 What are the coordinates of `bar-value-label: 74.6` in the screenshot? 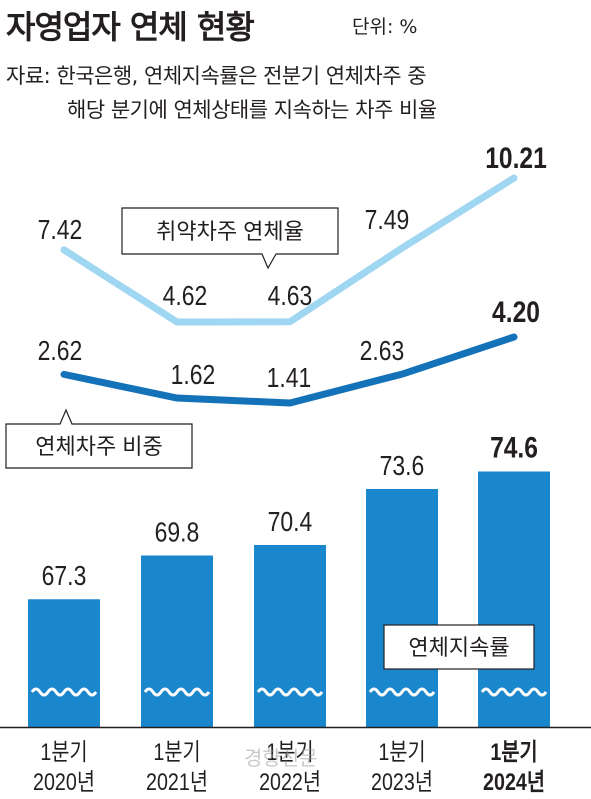 It's located at (514, 447).